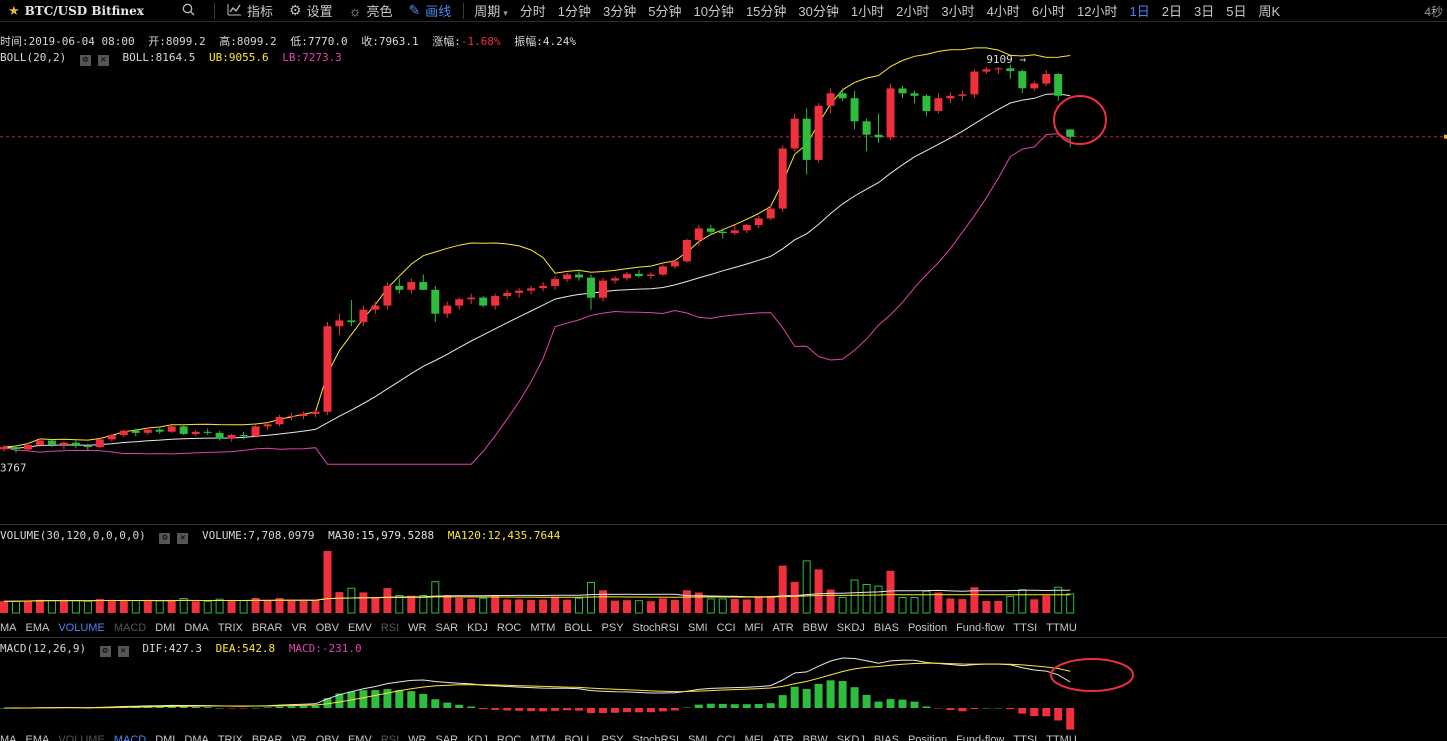 This screenshot has height=741, width=1447. What do you see at coordinates (327, 628) in the screenshot?
I see `volume-tab-obv: OBV` at bounding box center [327, 628].